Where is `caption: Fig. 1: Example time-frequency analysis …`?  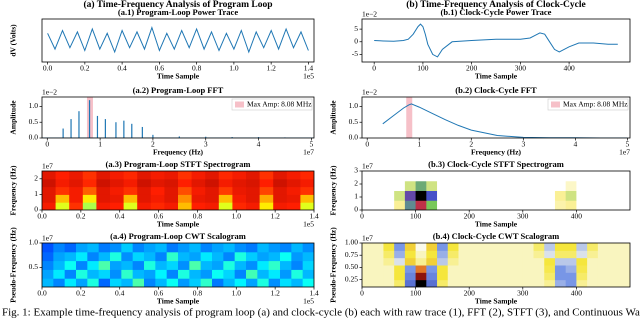 caption: Fig. 1: Example time-frequency analysis … is located at coordinates (321, 313).